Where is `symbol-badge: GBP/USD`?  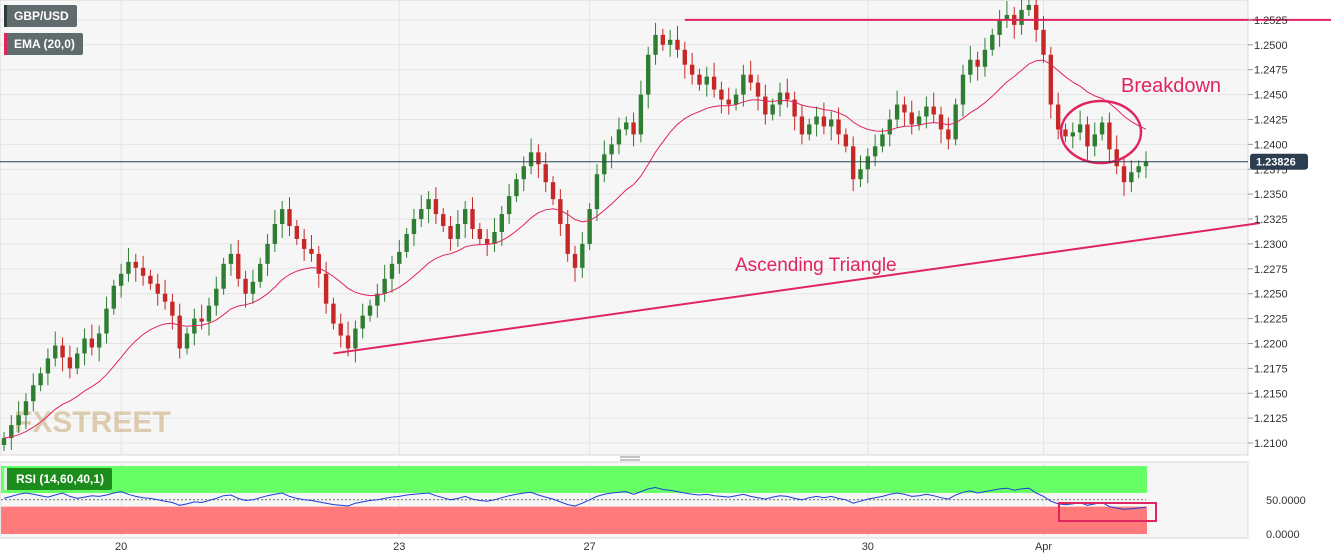
symbol-badge: GBP/USD is located at coordinates (40, 16).